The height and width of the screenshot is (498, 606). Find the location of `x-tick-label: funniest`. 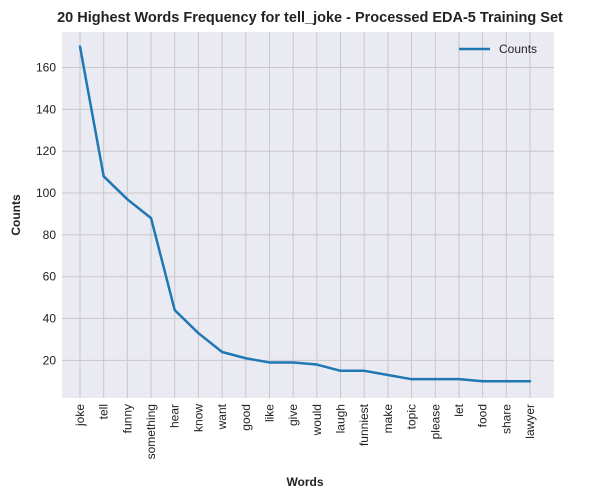

x-tick-label: funniest is located at coordinates (364, 424).